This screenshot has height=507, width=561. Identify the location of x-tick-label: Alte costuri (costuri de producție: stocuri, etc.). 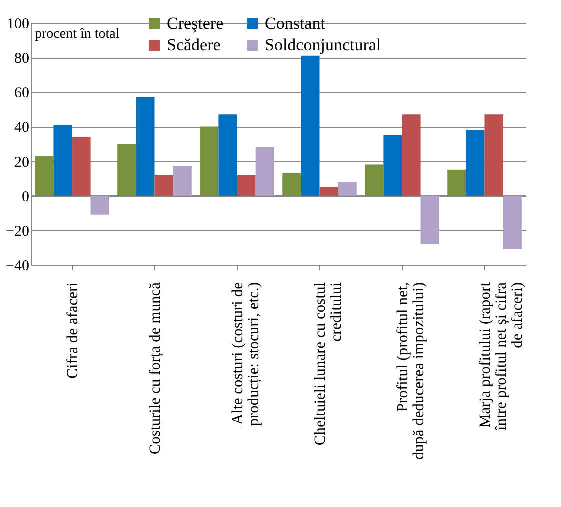
(245, 354).